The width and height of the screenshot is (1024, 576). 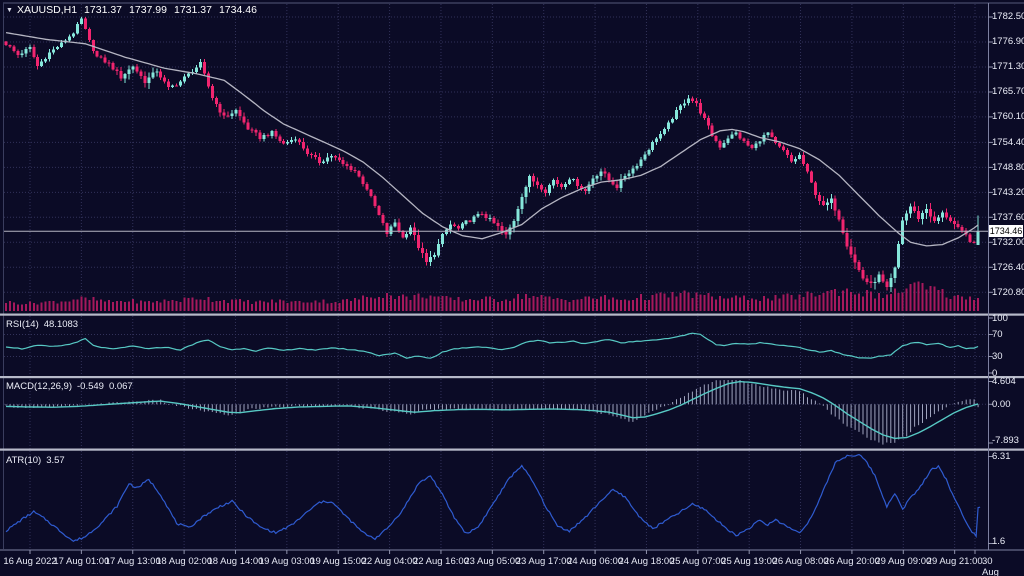 What do you see at coordinates (1008, 242) in the screenshot?
I see `price-tick-label: 1732.00` at bounding box center [1008, 242].